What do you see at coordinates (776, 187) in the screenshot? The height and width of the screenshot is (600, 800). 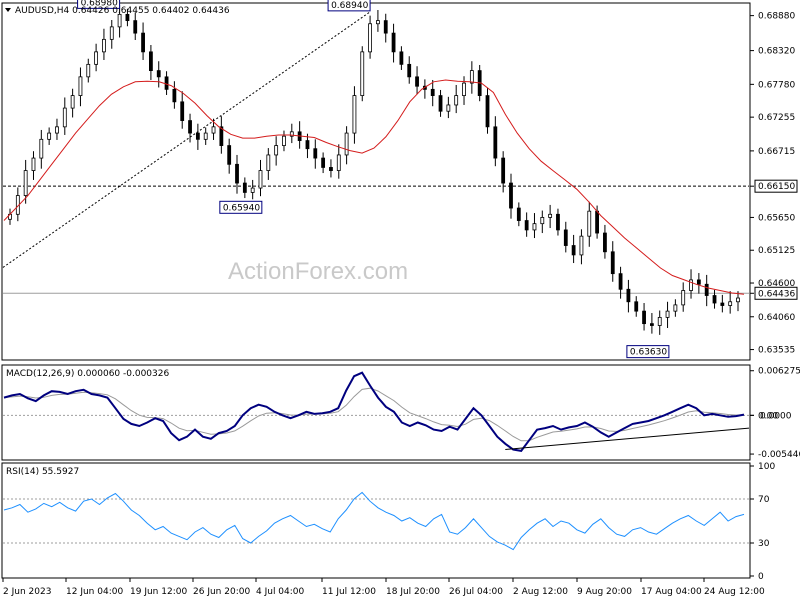 I see `price-tick-label: 0.66150` at bounding box center [776, 187].